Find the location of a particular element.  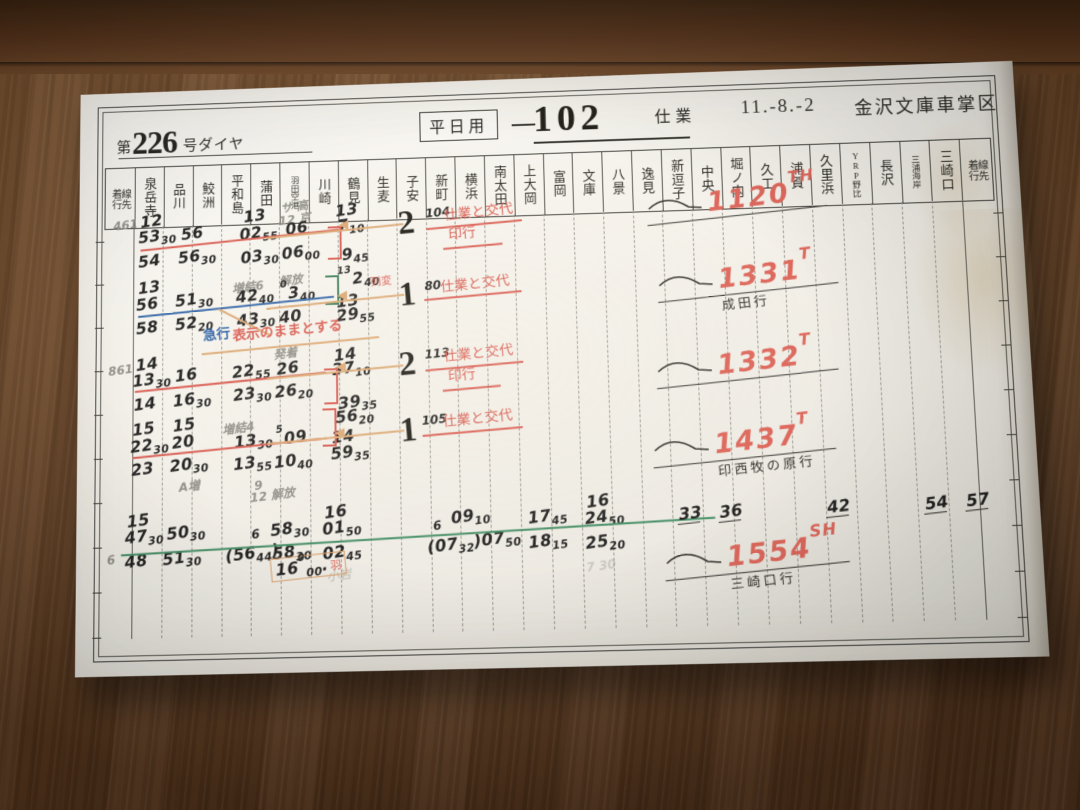

desk-far-edge is located at coordinates (540, 37).